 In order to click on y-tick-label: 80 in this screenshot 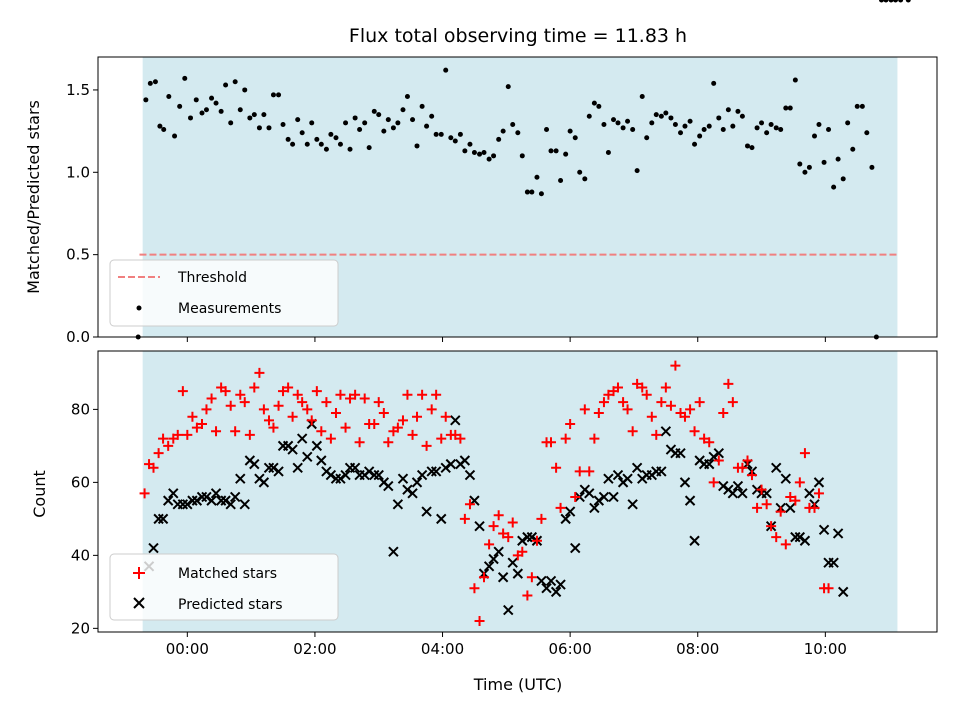, I will do `click(80, 409)`.